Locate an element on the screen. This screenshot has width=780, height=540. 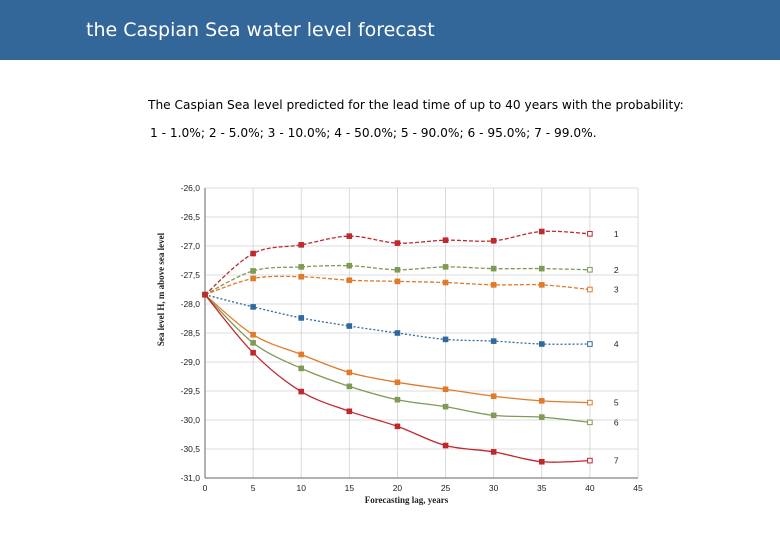
x-tick-label: 20 is located at coordinates (398, 488).